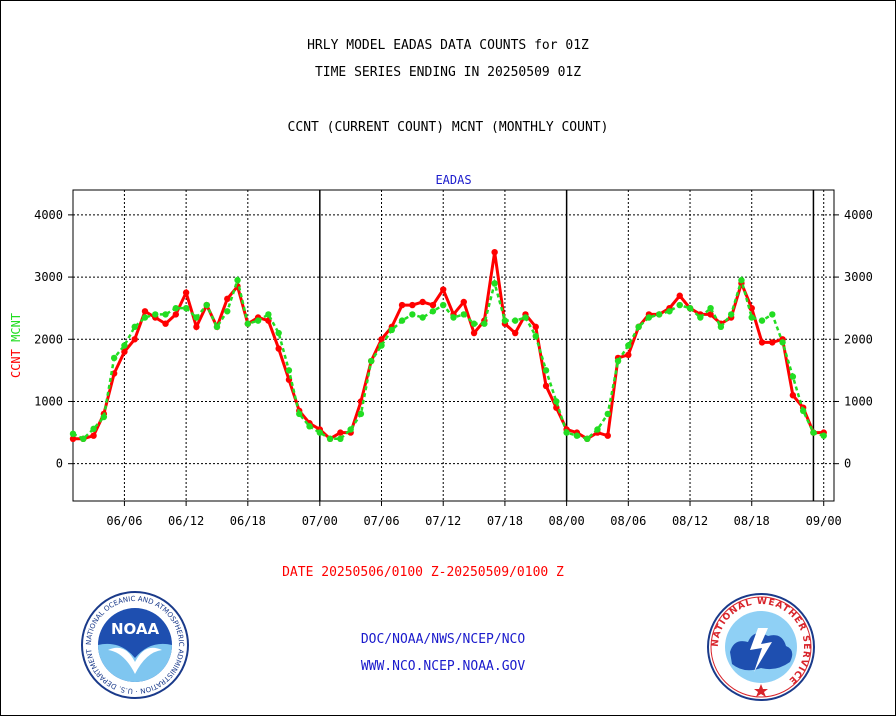 The height and width of the screenshot is (716, 896). I want to click on ytick-label-left: 4000, so click(48, 215).